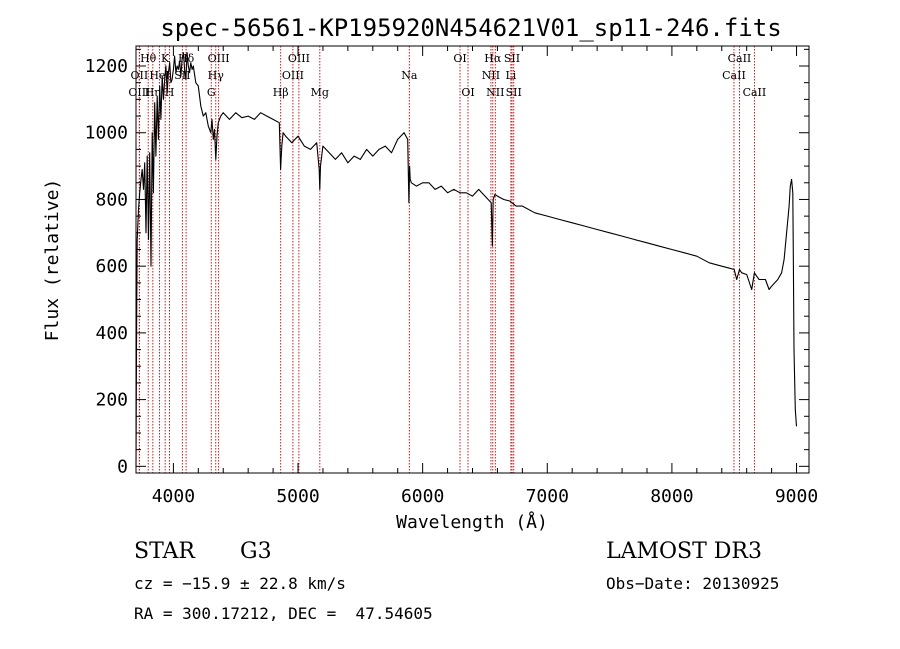 Image resolution: width=900 pixels, height=649 pixels. I want to click on line-label: Hβ, so click(281, 92).